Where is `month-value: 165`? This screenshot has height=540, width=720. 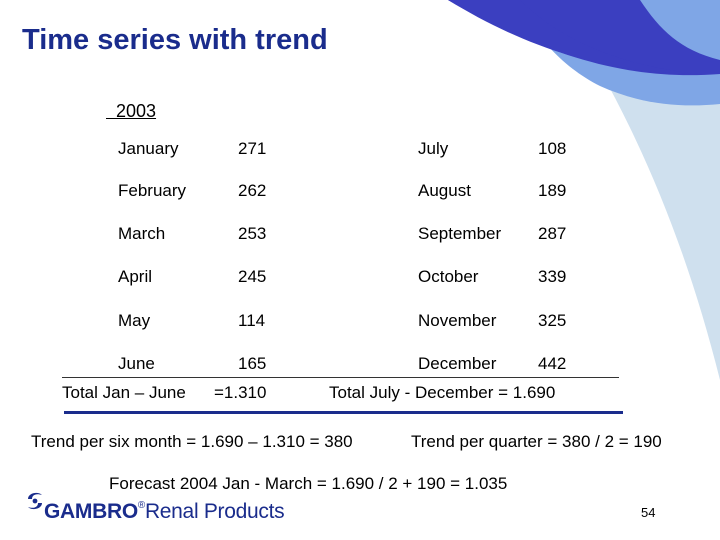
month-value: 165 is located at coordinates (252, 363).